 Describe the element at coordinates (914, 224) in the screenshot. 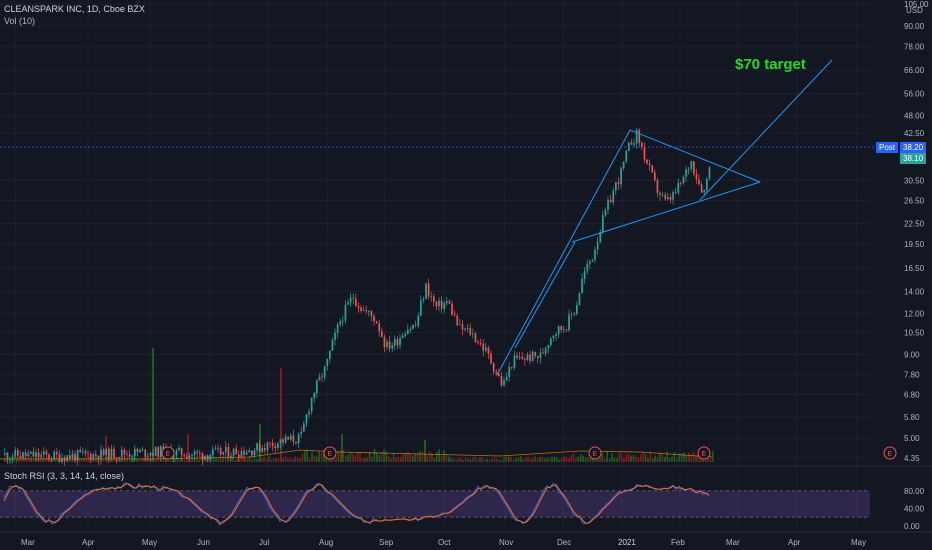

I see `price-tick-label: 22.50` at that location.